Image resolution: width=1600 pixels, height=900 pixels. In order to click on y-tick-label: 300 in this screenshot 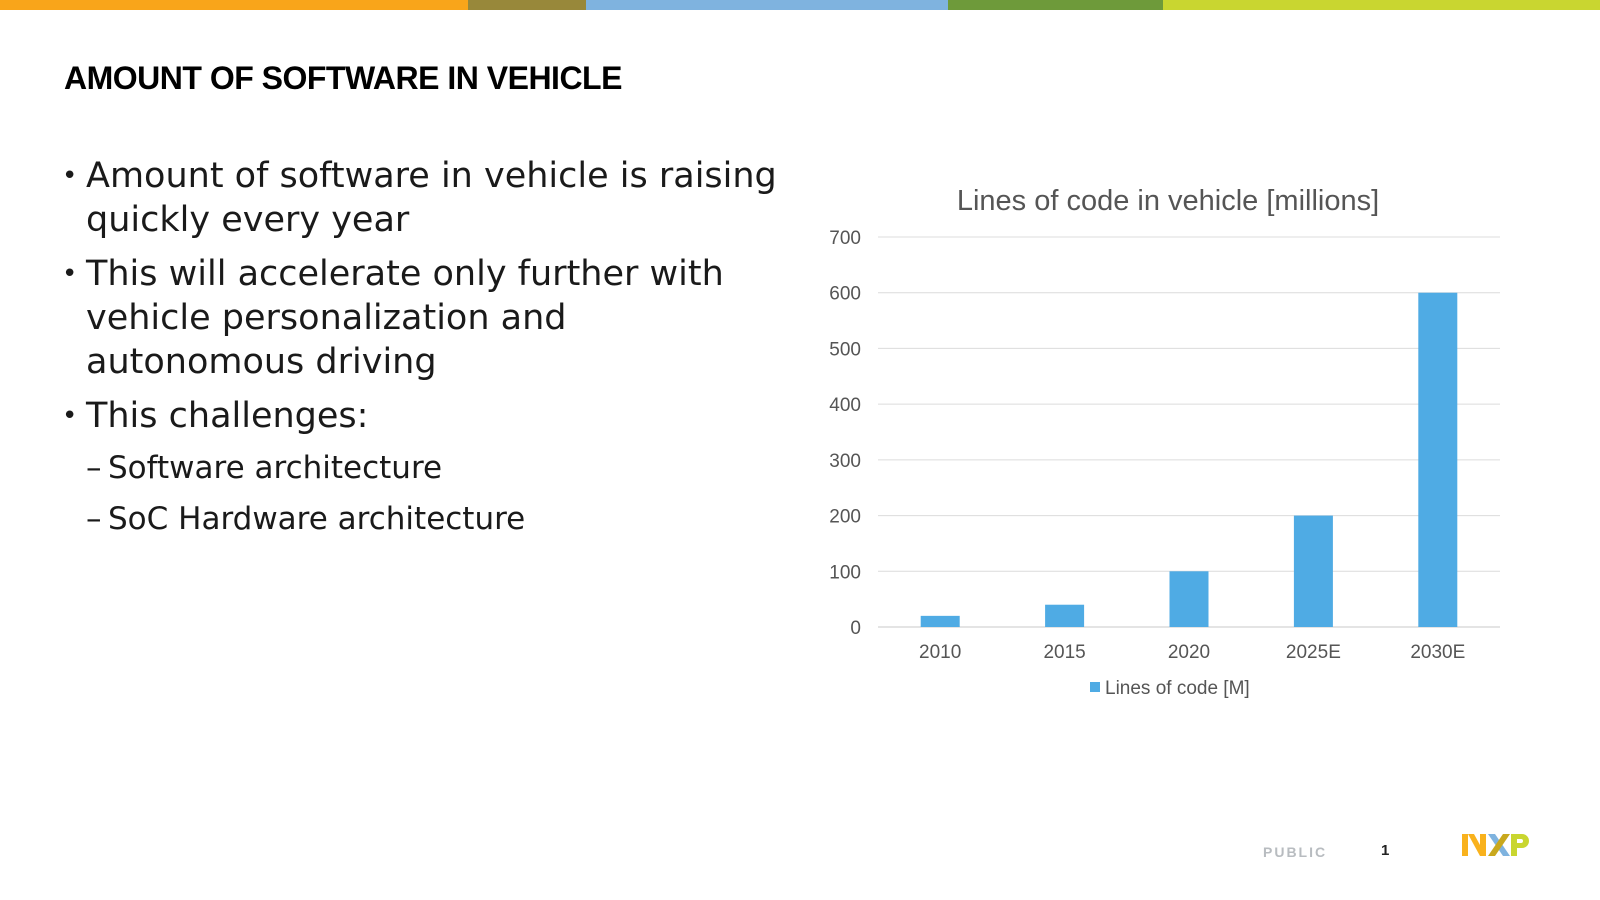, I will do `click(845, 461)`.